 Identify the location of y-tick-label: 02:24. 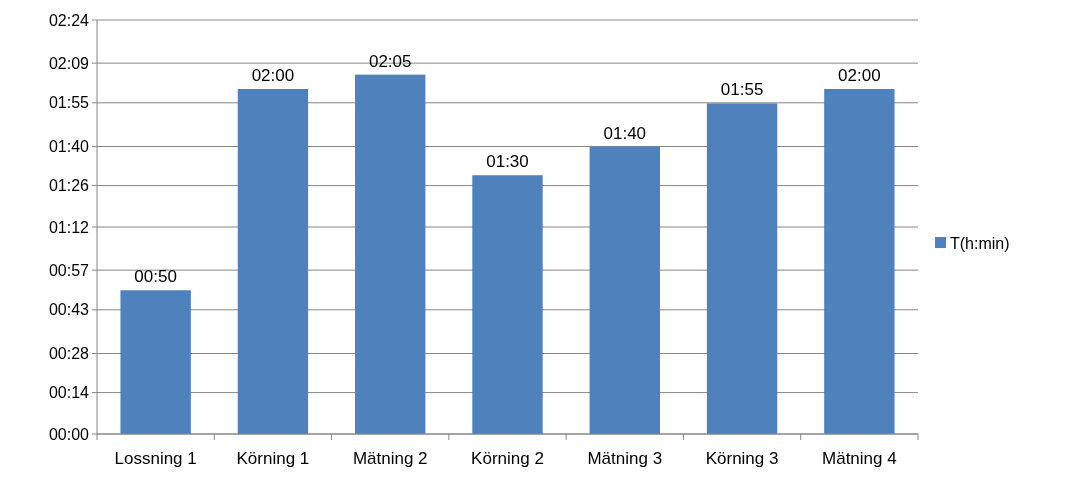
(69, 20).